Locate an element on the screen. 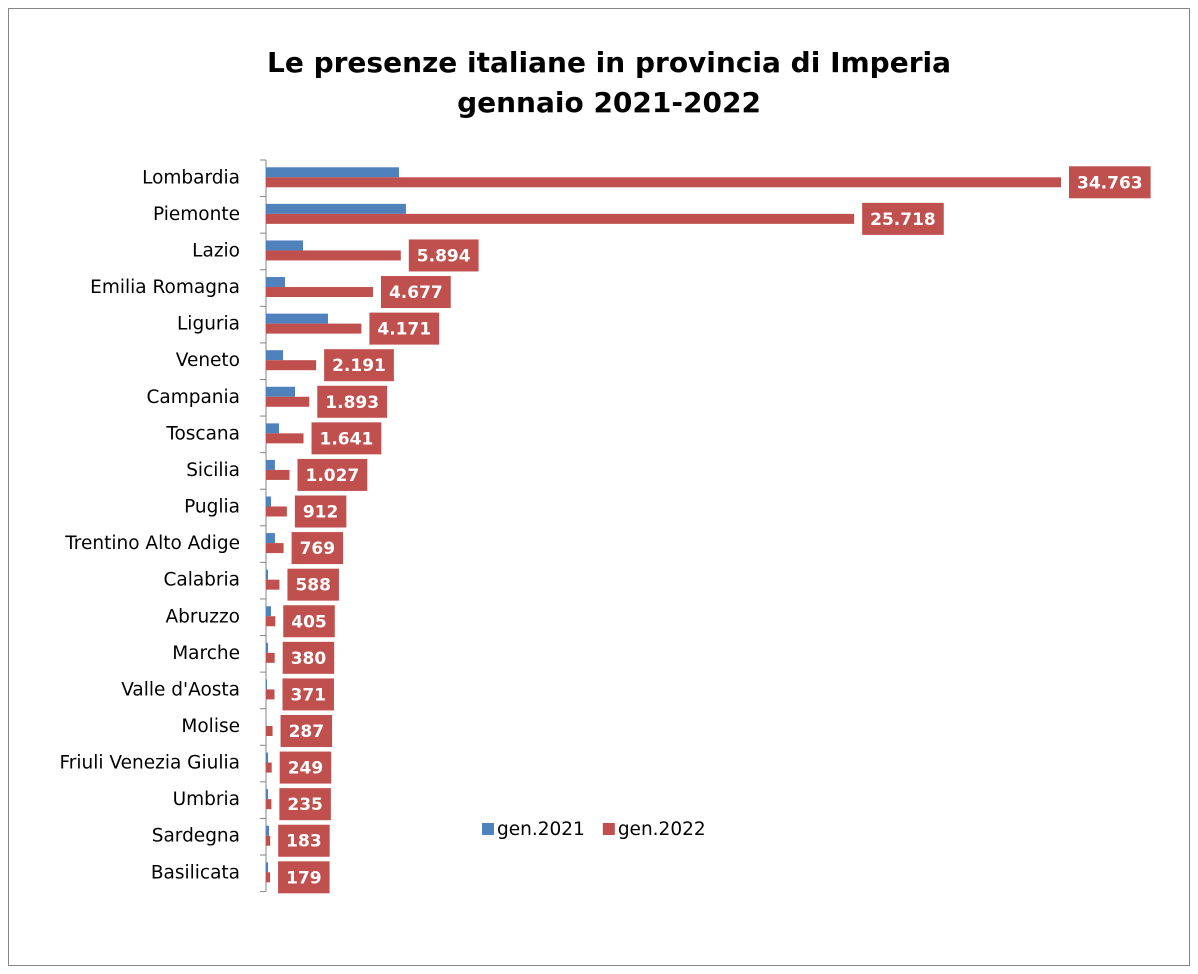 The image size is (1198, 974). data-label: 588 is located at coordinates (313, 586).